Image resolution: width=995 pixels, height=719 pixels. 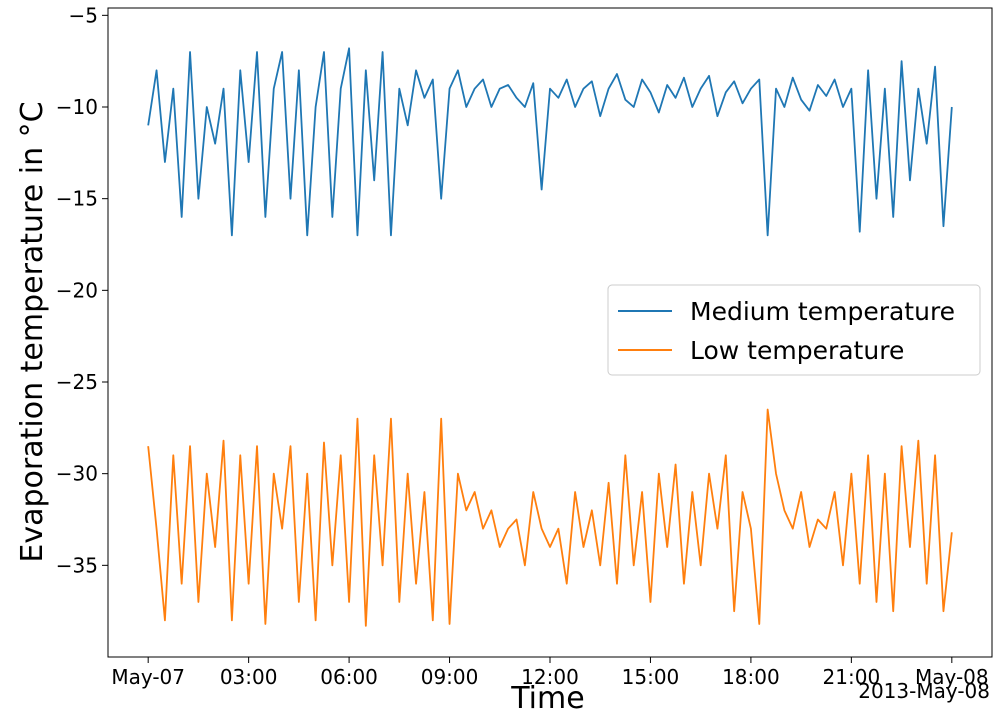 What do you see at coordinates (77, 565) in the screenshot?
I see `y-tick-label: −35` at bounding box center [77, 565].